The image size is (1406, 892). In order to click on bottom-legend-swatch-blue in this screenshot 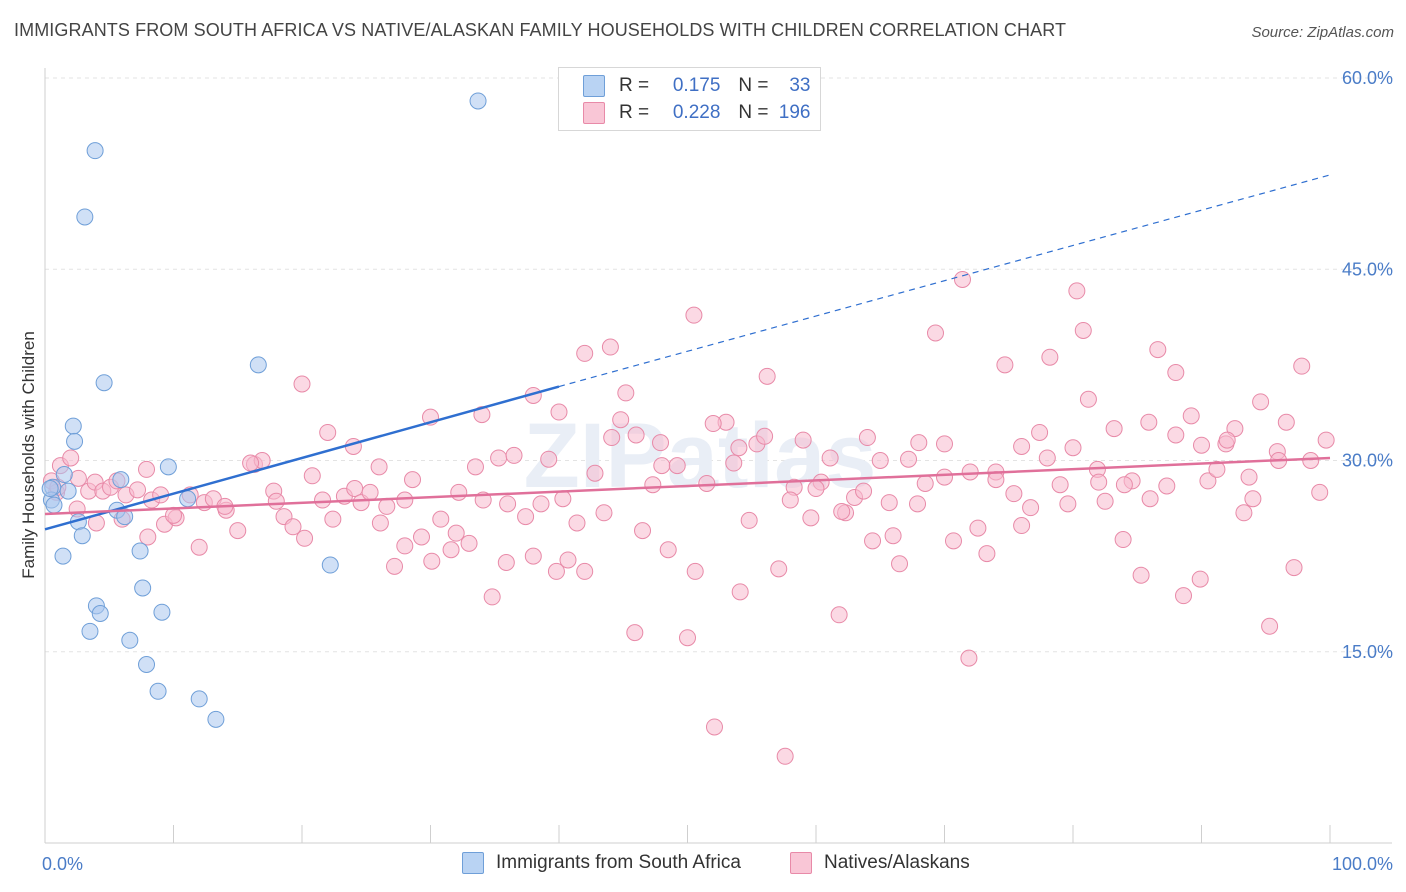, I will do `click(473, 863)`.